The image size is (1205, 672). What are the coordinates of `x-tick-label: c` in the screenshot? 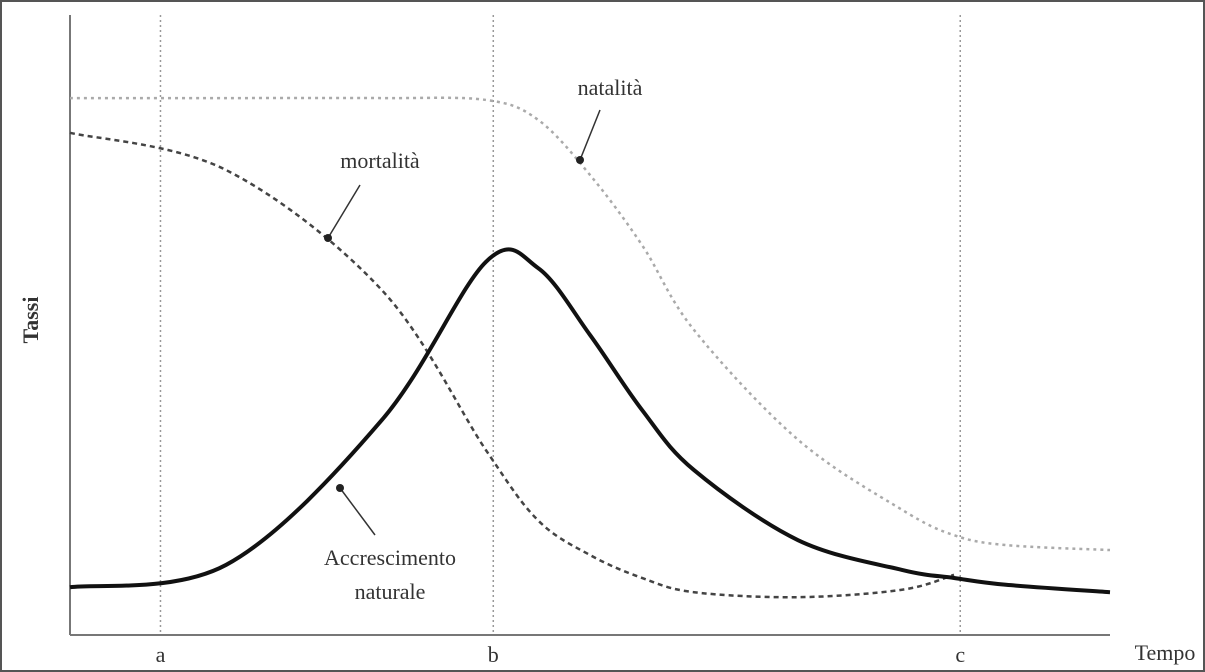 It's located at (960, 654).